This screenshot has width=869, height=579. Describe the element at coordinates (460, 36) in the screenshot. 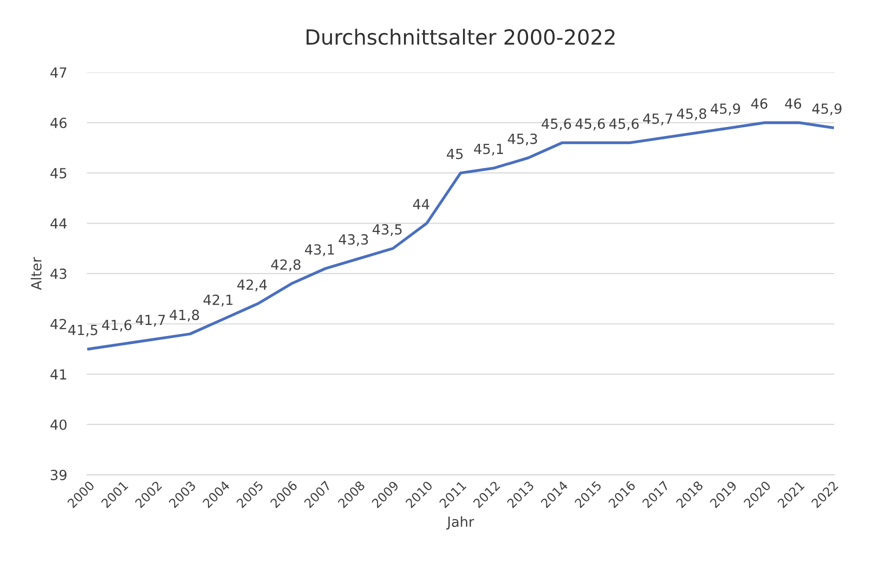

I see `chart-title: Durchschnittsalter 2000-2022` at that location.